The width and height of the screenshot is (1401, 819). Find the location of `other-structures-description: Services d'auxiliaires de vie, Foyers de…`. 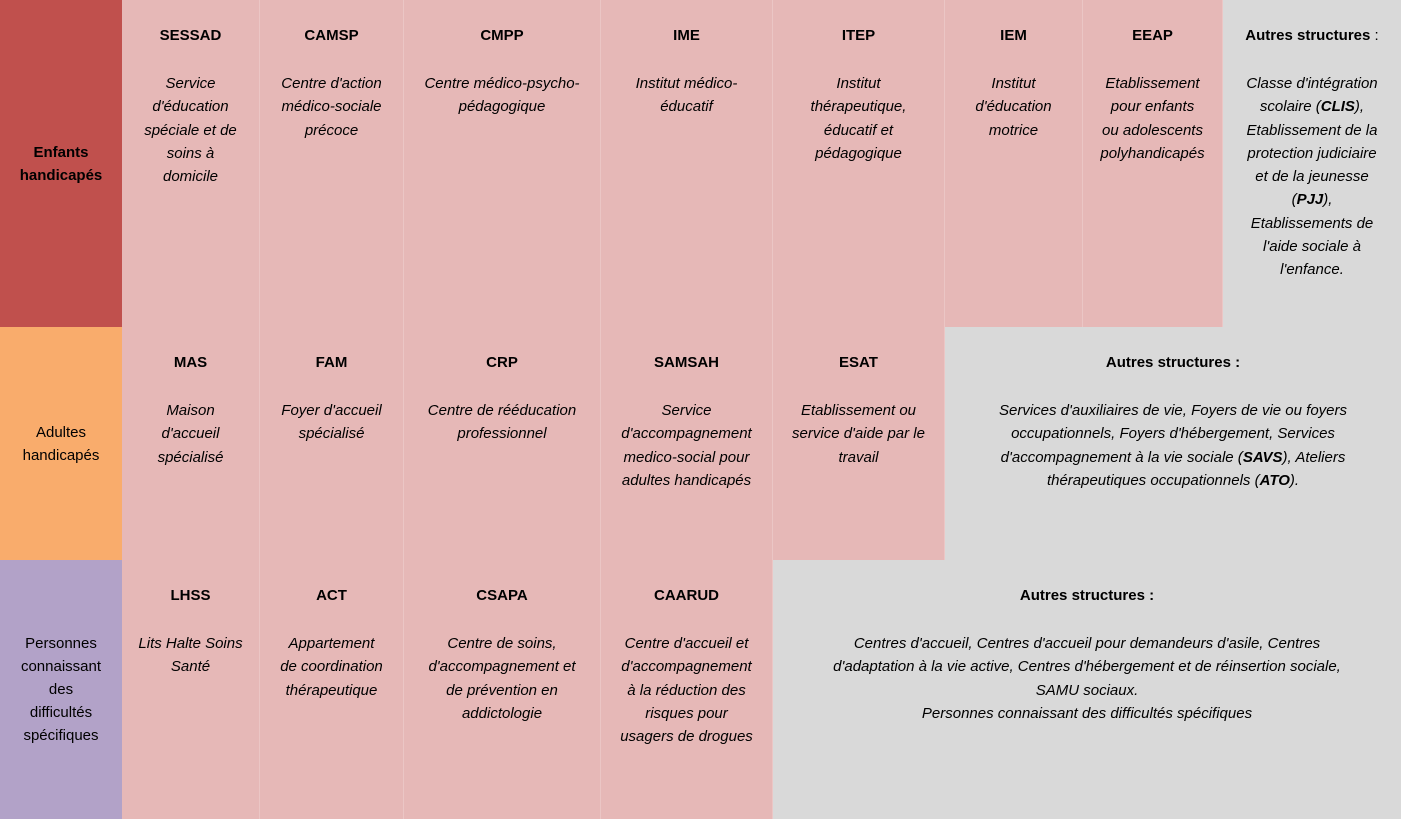

other-structures-description: Services d'auxiliaires de vie, Foyers de… is located at coordinates (1173, 445).